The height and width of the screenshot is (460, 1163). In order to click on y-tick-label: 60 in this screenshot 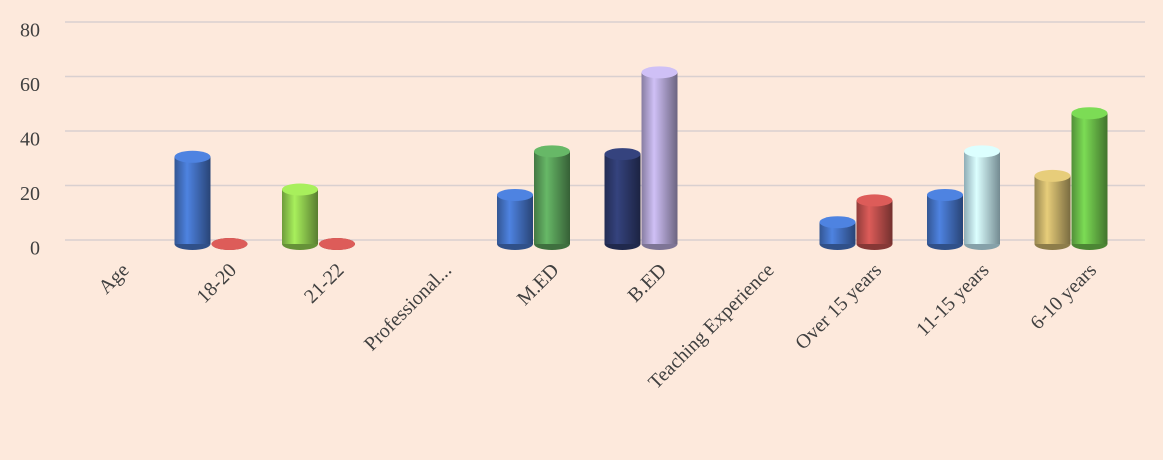, I will do `click(30, 85)`.